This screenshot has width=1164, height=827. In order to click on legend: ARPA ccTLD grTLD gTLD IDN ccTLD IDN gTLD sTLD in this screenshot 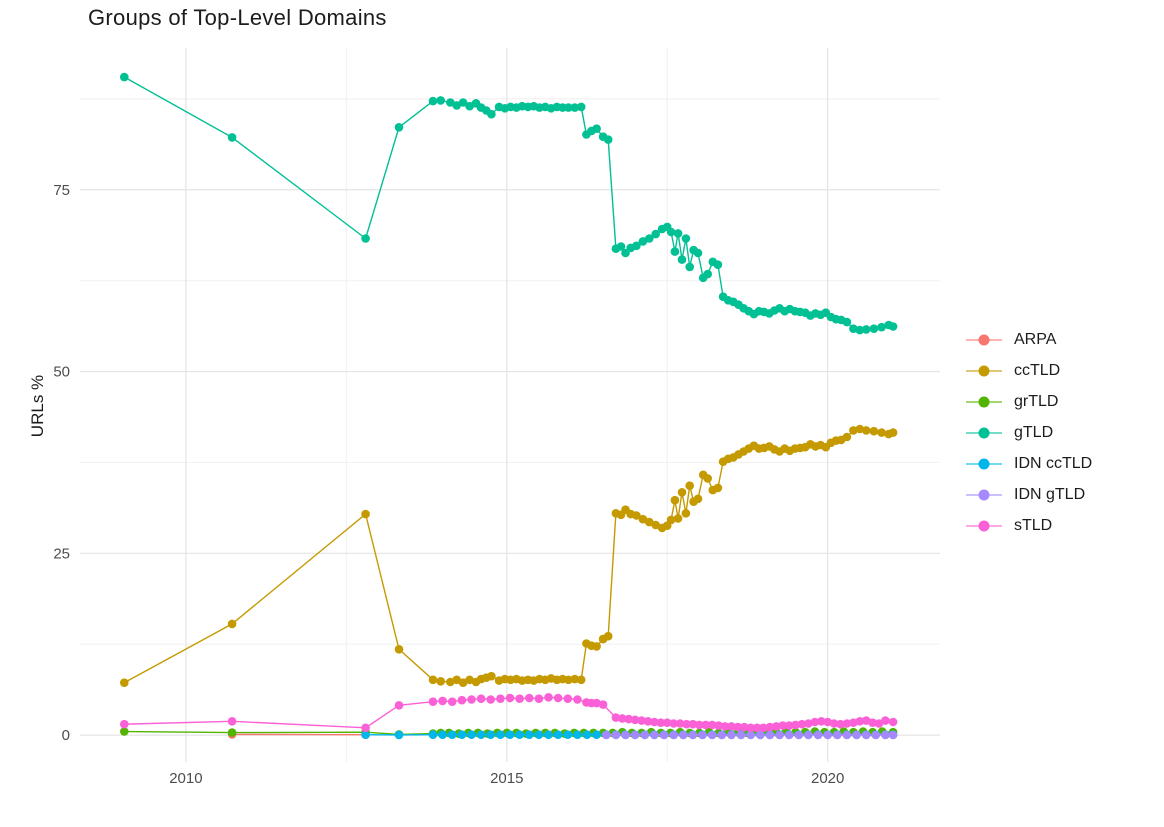, I will do `click(1029, 432)`.